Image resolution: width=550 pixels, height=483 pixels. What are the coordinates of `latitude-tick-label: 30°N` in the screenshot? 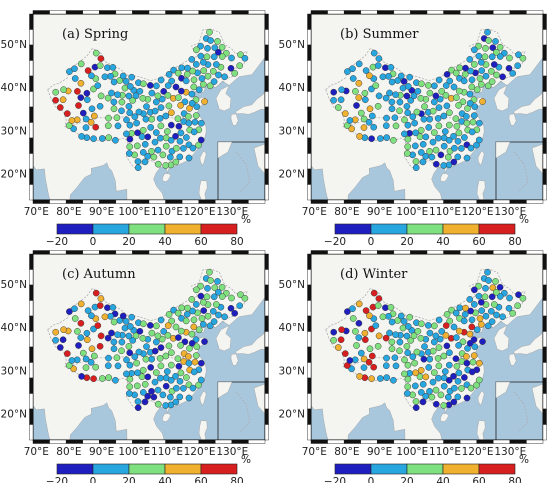 It's located at (292, 131).